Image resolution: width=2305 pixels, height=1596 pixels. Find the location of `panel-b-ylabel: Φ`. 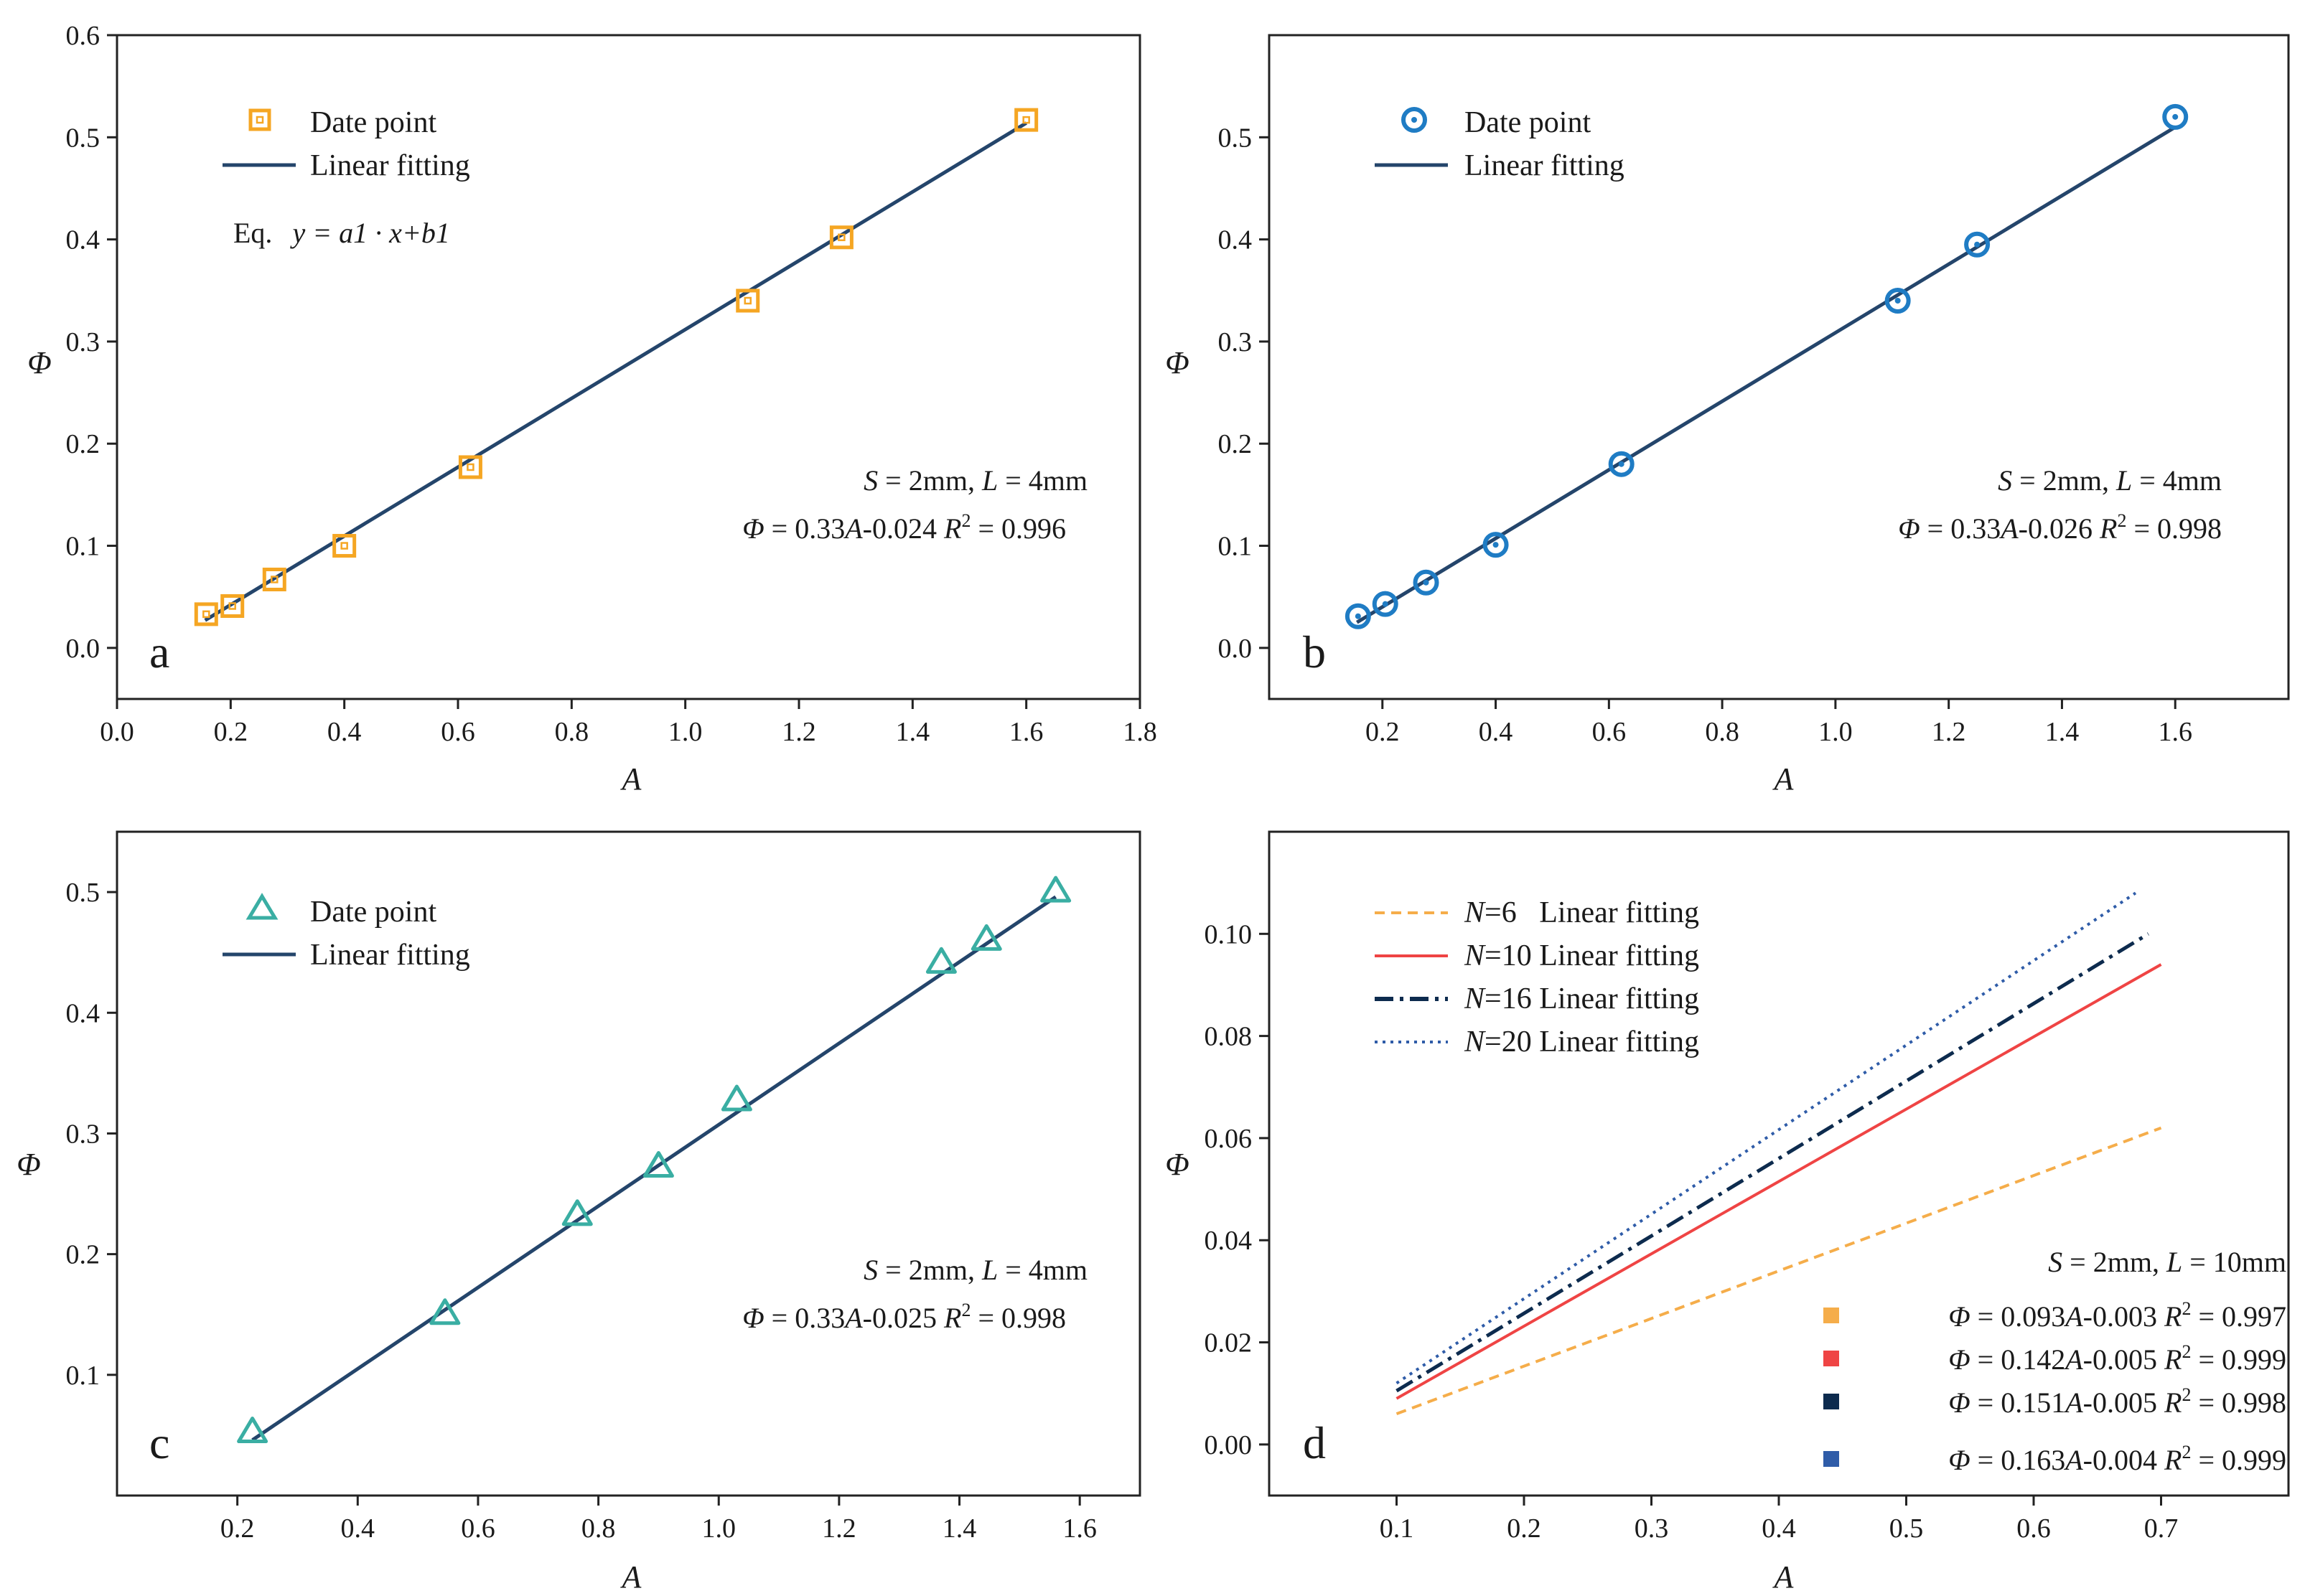

panel-b-ylabel: Φ is located at coordinates (1177, 362).